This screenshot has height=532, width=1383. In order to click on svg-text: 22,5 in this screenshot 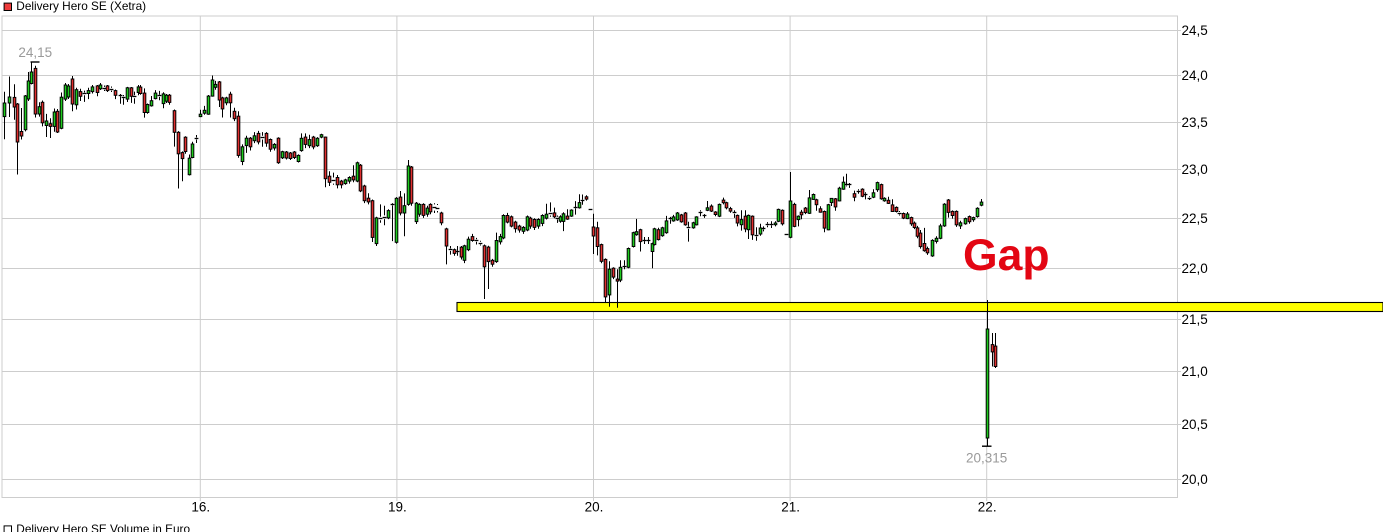, I will do `click(1195, 218)`.